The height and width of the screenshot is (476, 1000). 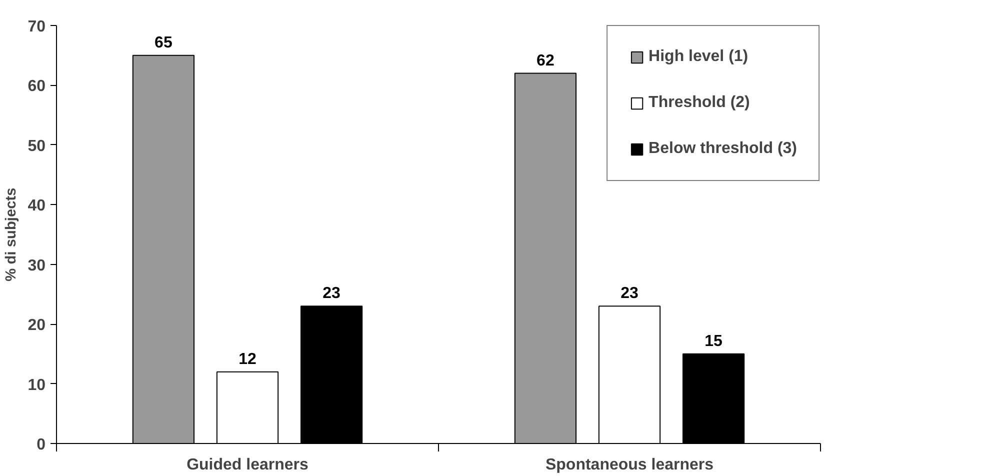 What do you see at coordinates (629, 465) in the screenshot?
I see `x-tick-label: Spontaneous learners` at bounding box center [629, 465].